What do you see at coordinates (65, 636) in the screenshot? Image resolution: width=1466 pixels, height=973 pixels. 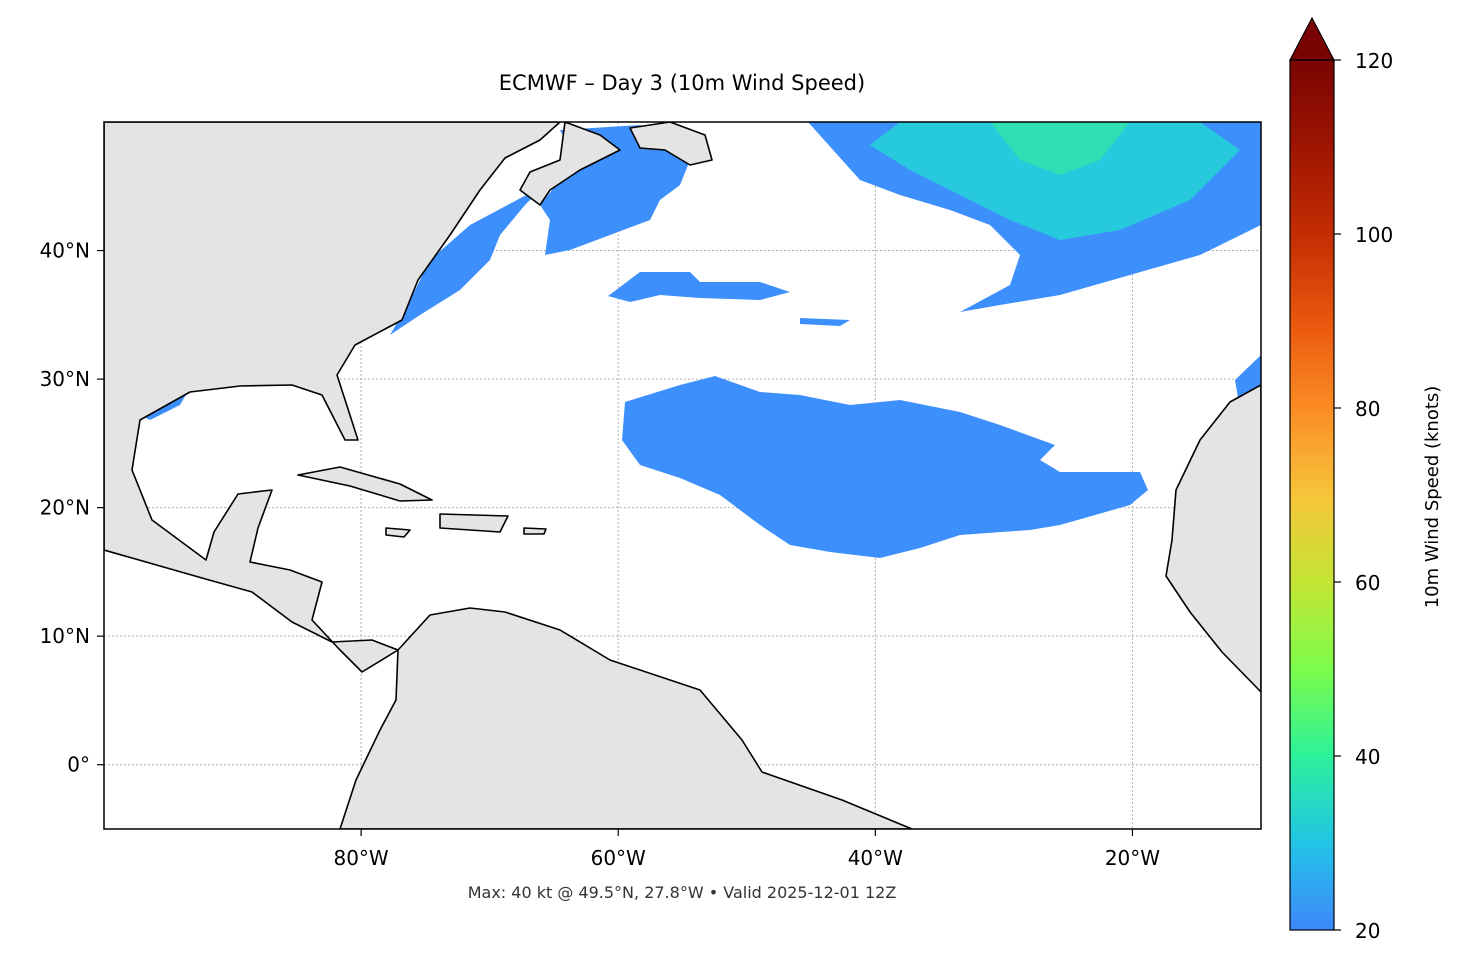 I see `y-tick-label: 10°N` at bounding box center [65, 636].